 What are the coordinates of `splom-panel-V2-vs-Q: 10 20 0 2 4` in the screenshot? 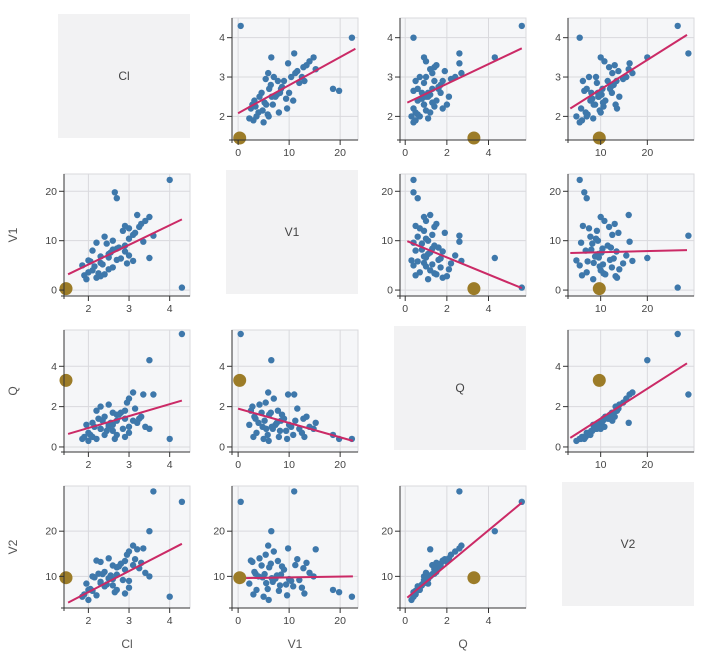 It's located at (450, 554).